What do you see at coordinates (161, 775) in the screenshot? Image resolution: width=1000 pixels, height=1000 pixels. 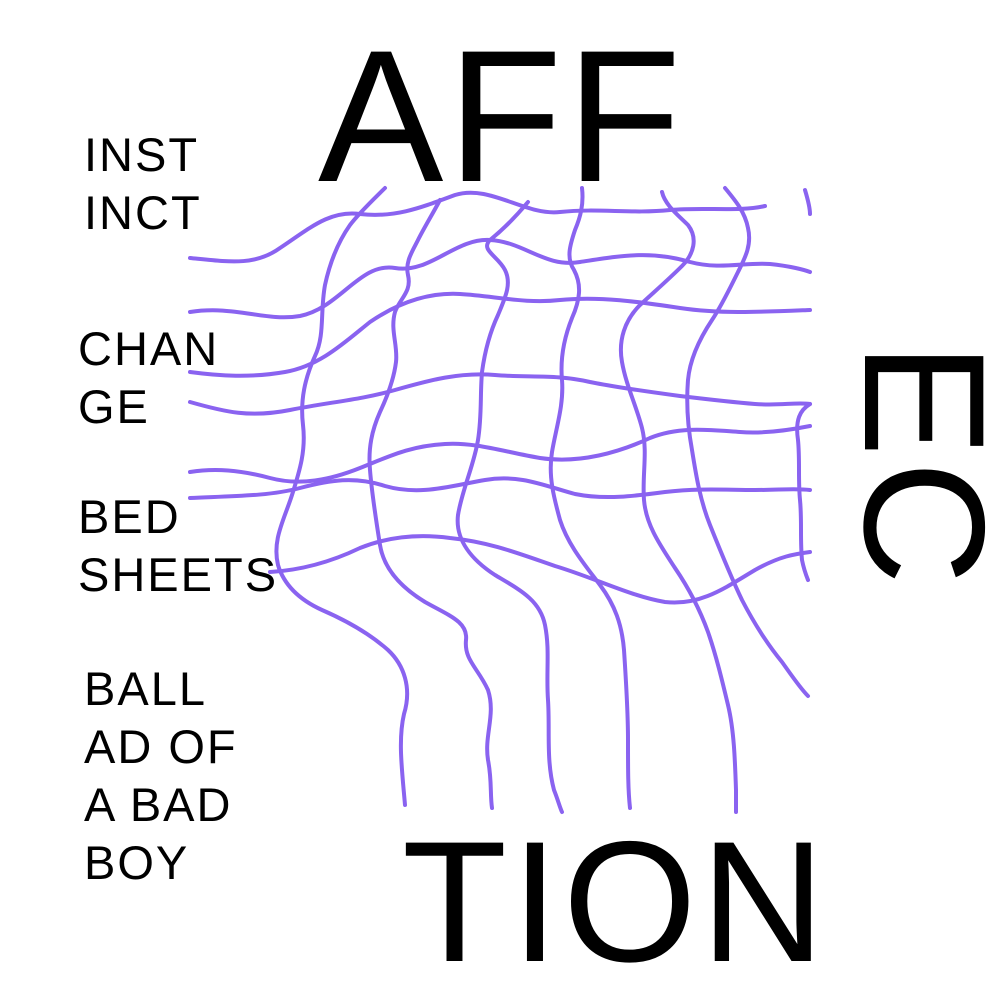 I see `phrase-ballad-of-a-bad-boy: BALL AD OF A BAD BOY` at bounding box center [161, 775].